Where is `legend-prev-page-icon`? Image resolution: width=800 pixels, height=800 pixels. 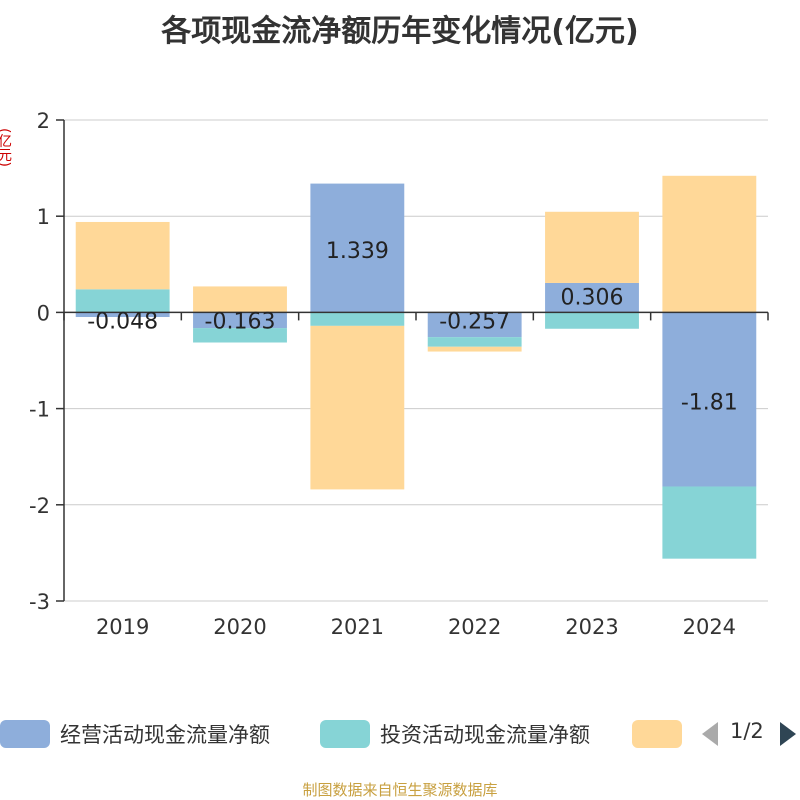
legend-prev-page-icon is located at coordinates (710, 734).